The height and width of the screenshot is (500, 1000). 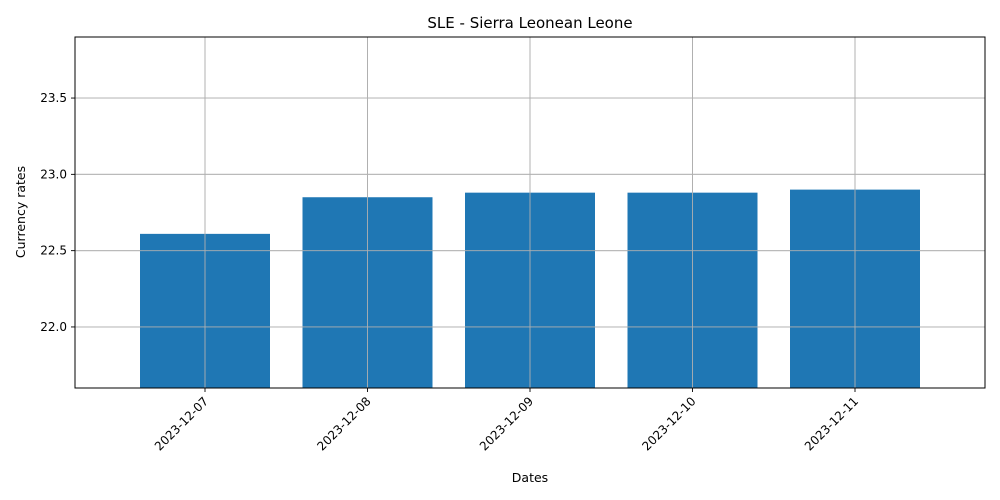 I want to click on y-tick-label: 23.0, so click(x=53, y=174).